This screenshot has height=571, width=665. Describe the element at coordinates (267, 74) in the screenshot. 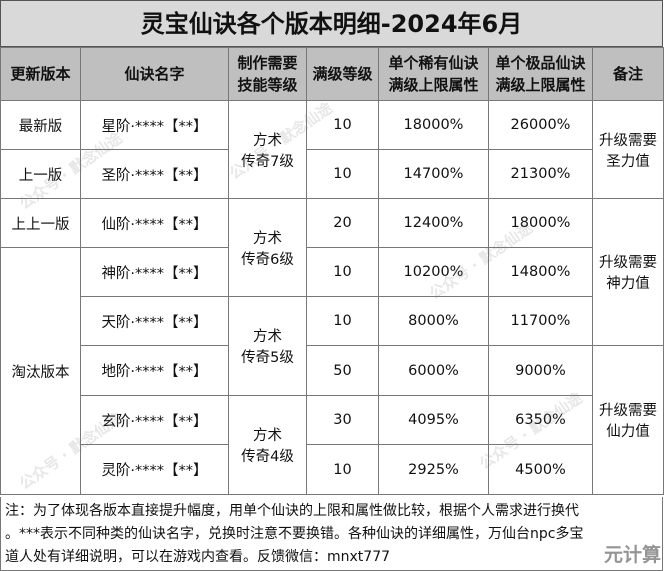

I see `header-skill: 制作需要 技能等级` at that location.